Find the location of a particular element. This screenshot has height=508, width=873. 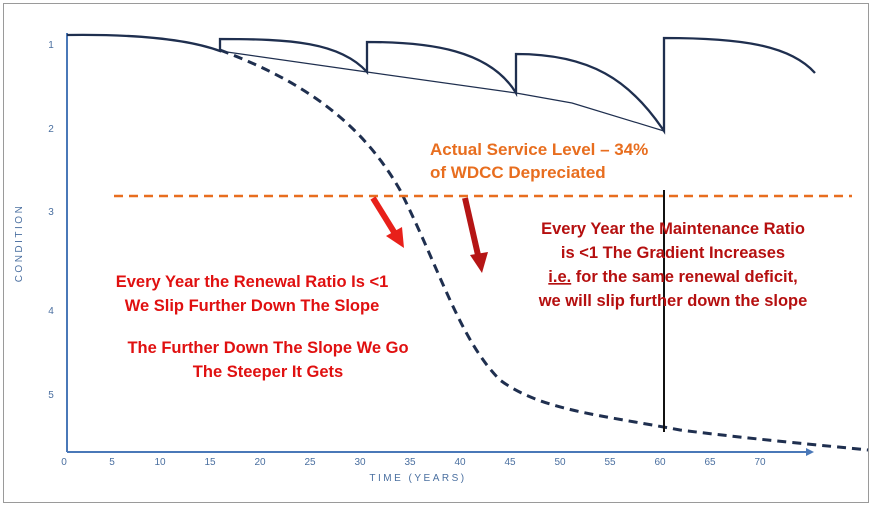

y-tick-label: 2 is located at coordinates (51, 129).